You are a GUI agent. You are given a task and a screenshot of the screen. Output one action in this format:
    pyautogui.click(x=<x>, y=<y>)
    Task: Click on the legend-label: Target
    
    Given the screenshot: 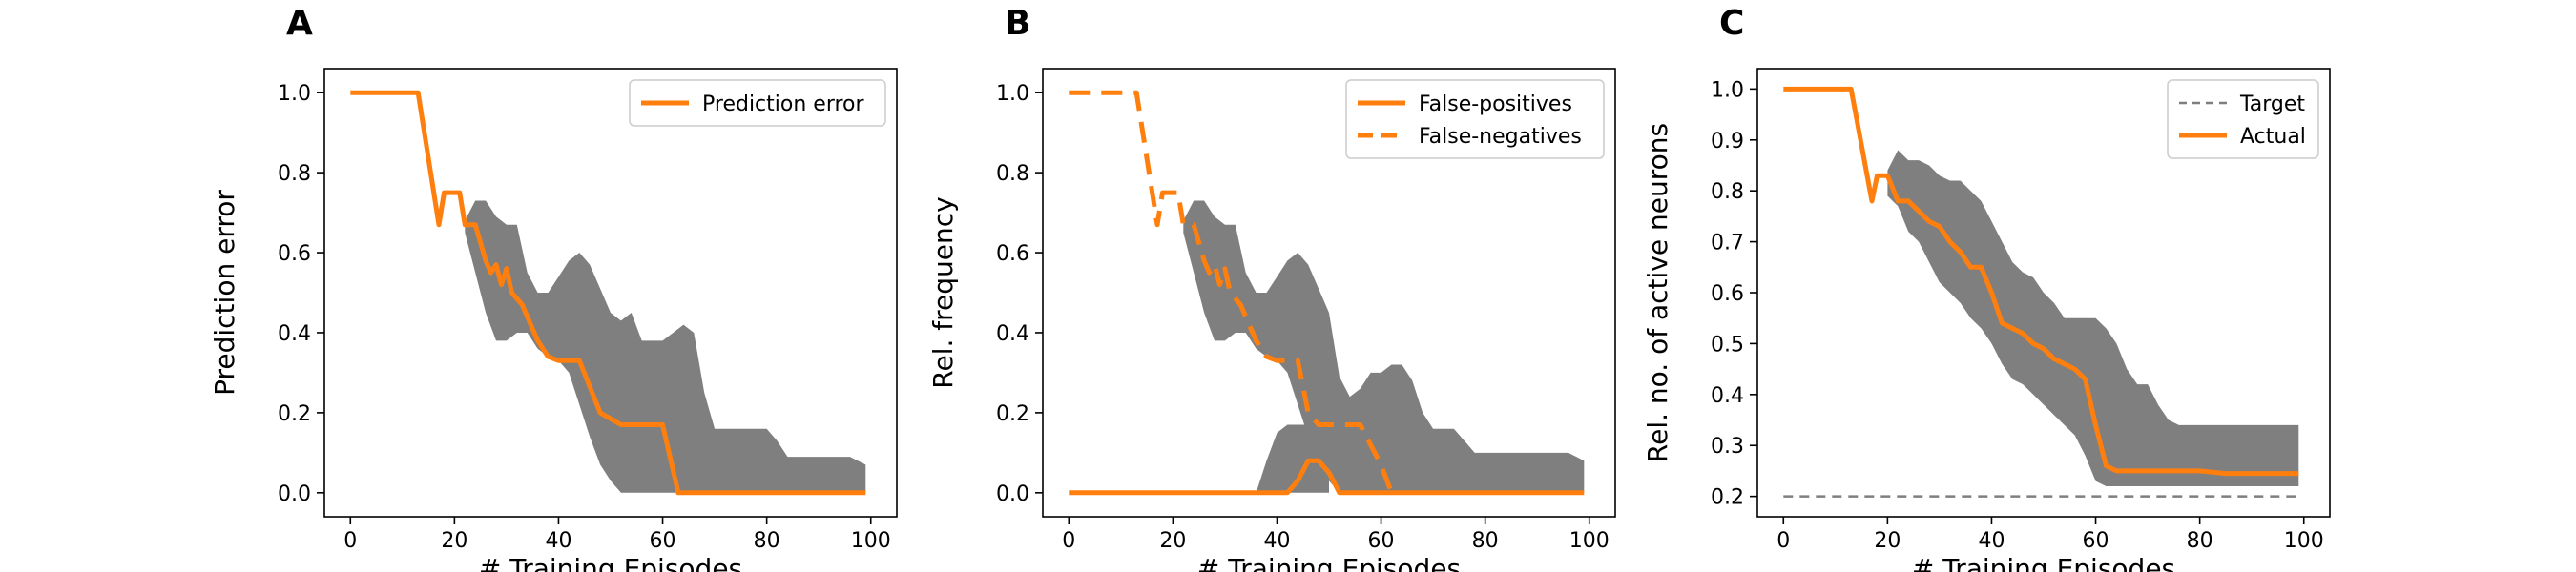 What is the action you would take?
    pyautogui.click(x=2272, y=104)
    